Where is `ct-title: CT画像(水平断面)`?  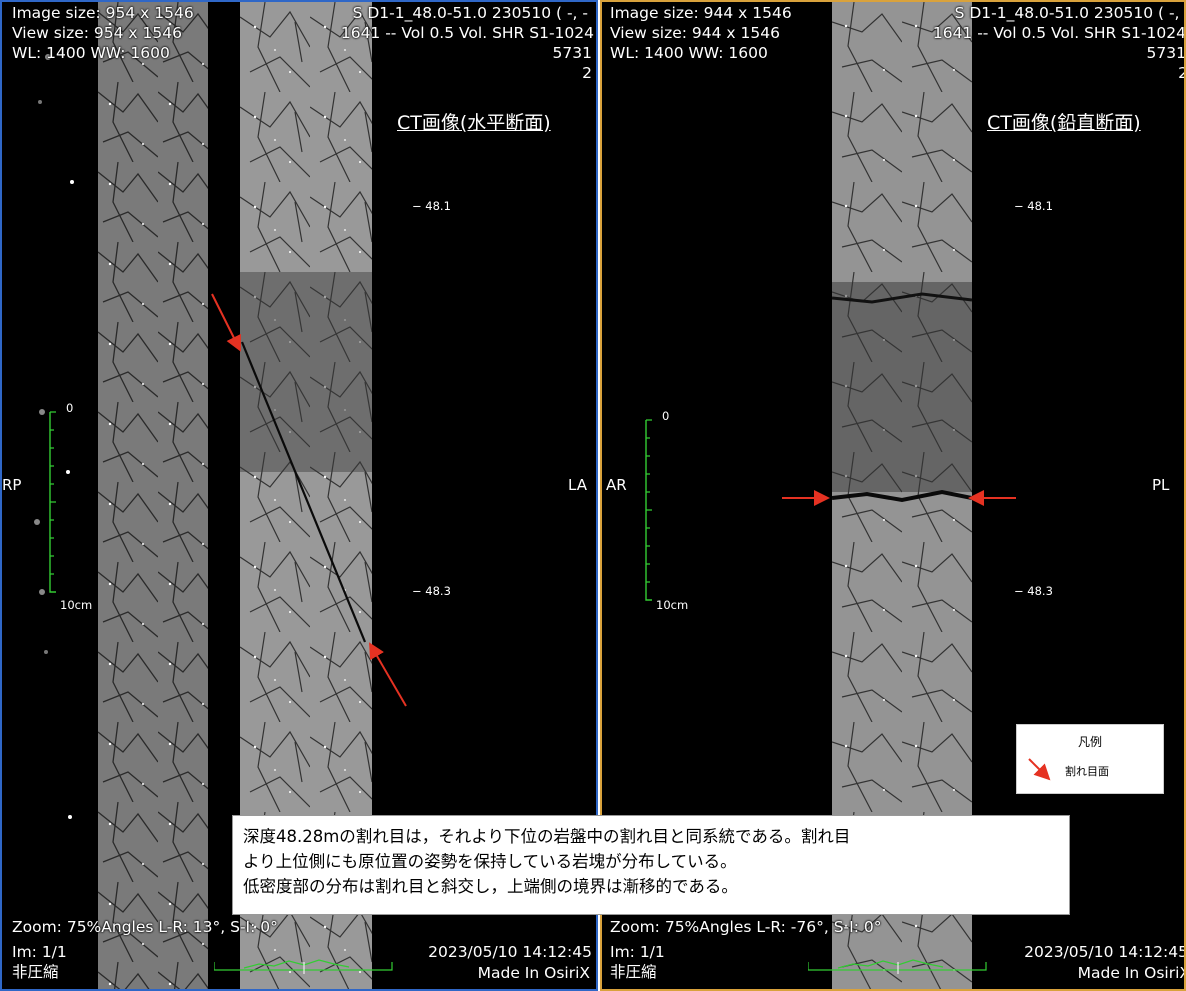 ct-title: CT画像(水平断面) is located at coordinates (474, 121).